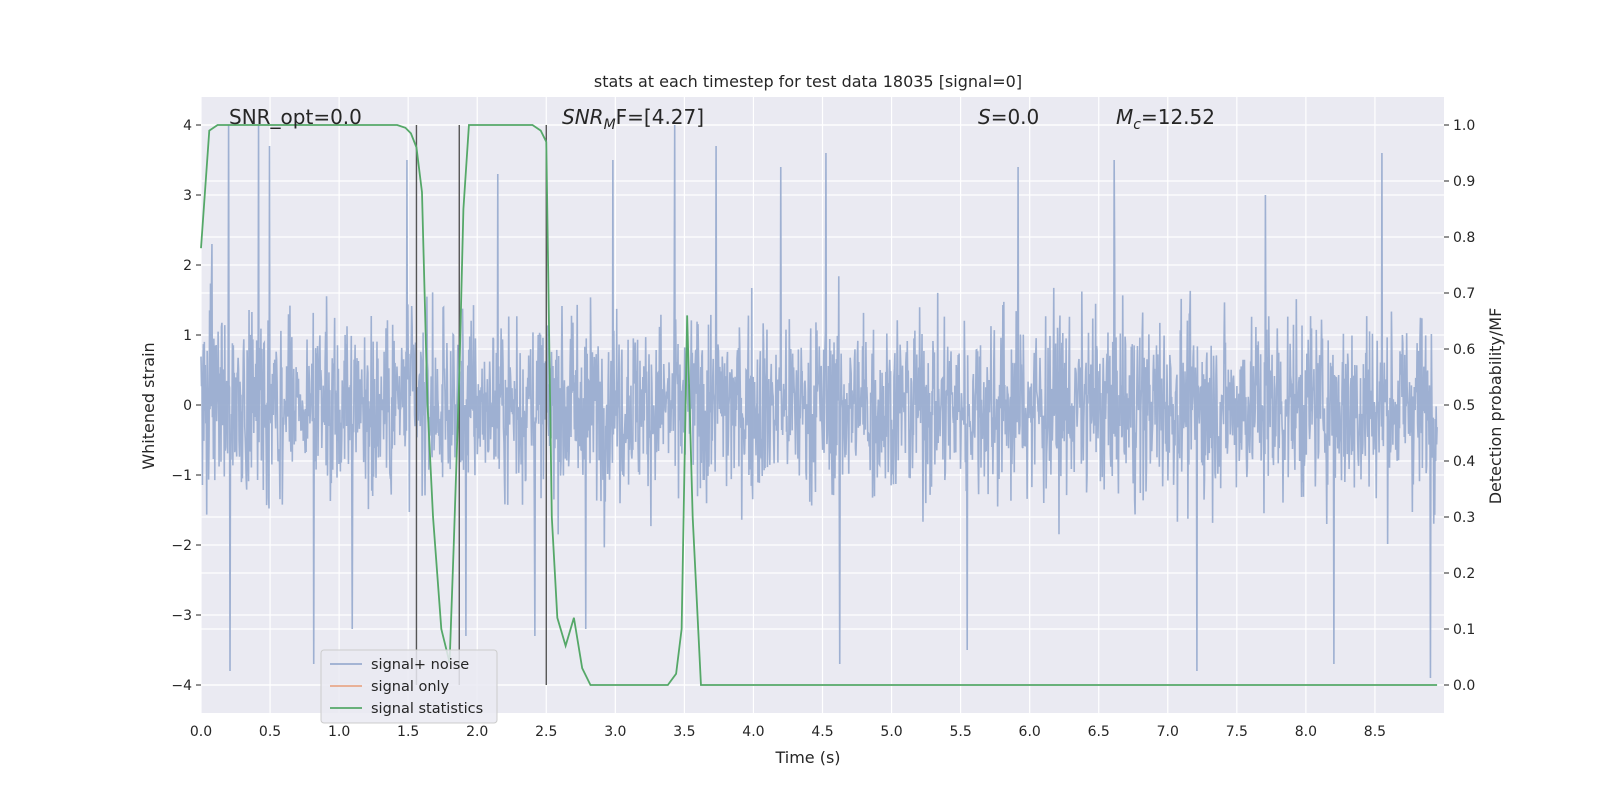 The height and width of the screenshot is (800, 1600). I want to click on annotation-snr-mf-main: SNR, so click(583, 117).